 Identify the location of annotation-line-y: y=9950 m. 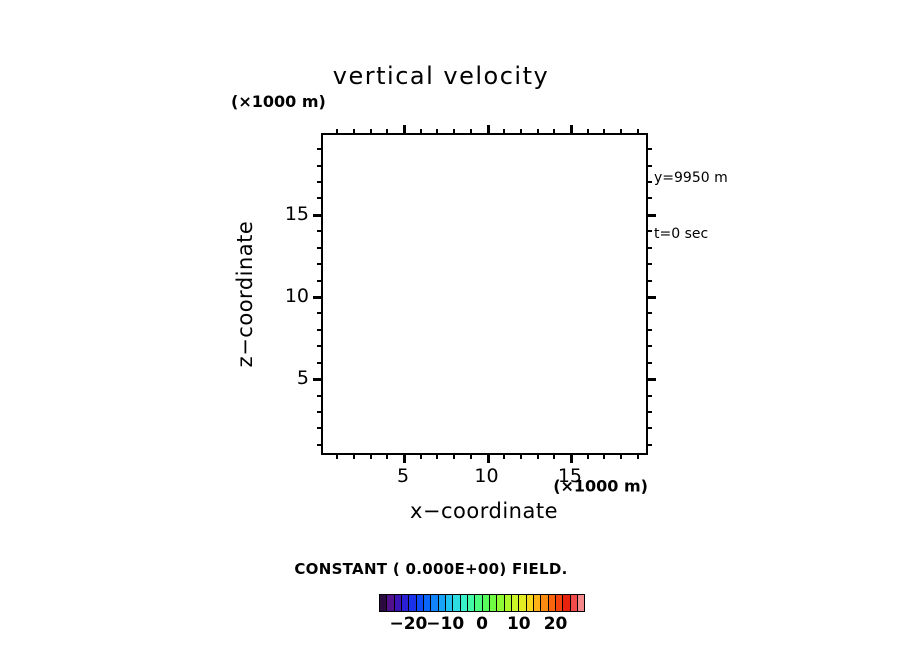
(691, 177).